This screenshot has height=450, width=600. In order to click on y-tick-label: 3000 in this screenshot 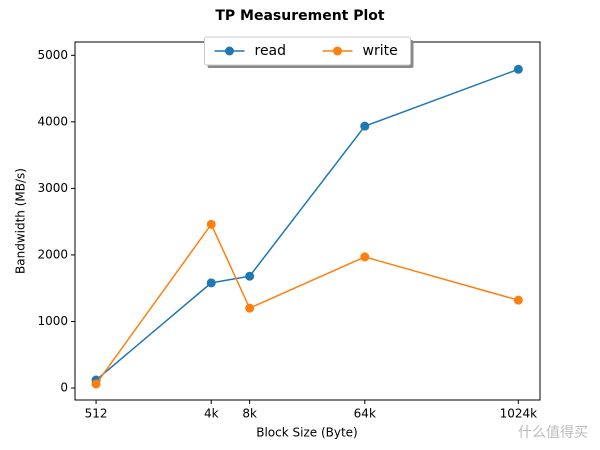, I will do `click(52, 188)`.